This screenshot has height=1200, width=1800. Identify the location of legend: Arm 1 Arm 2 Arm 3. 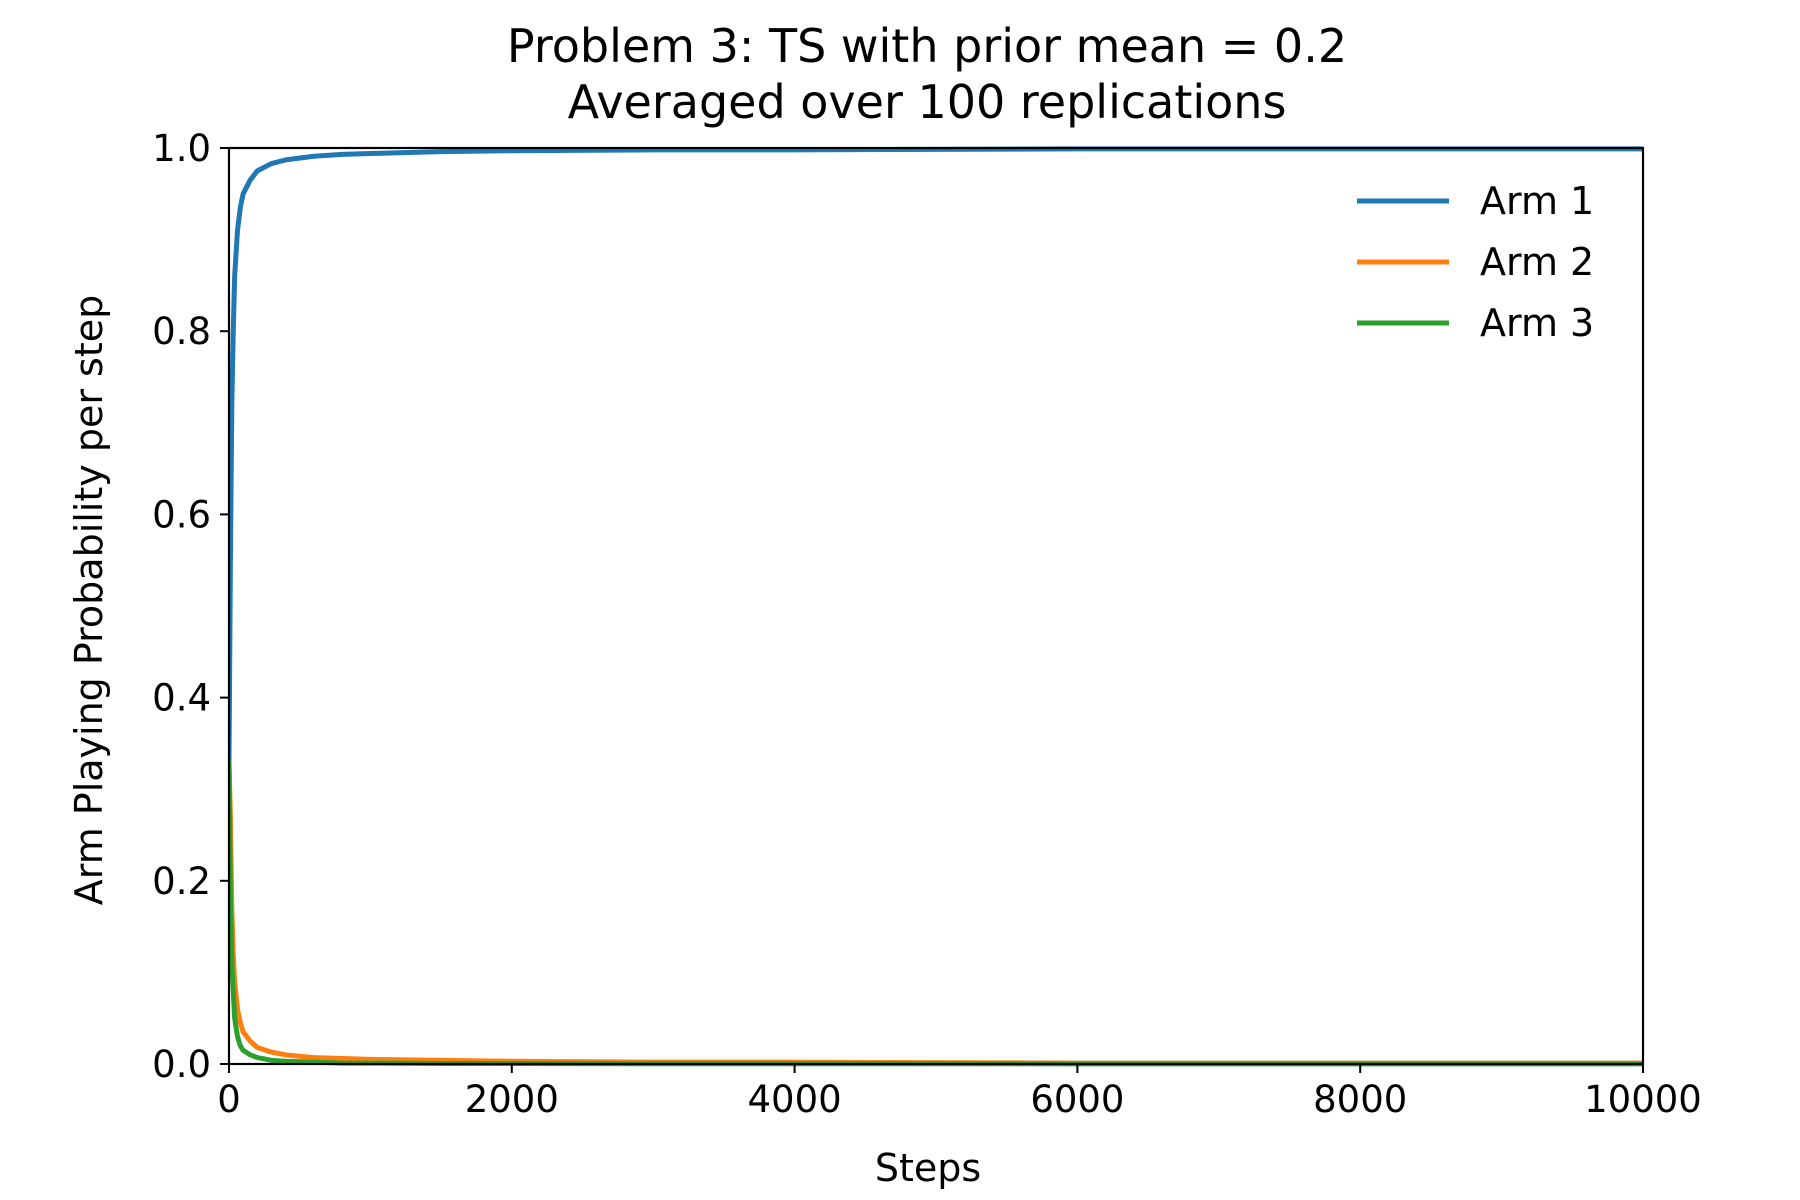
(1475, 262).